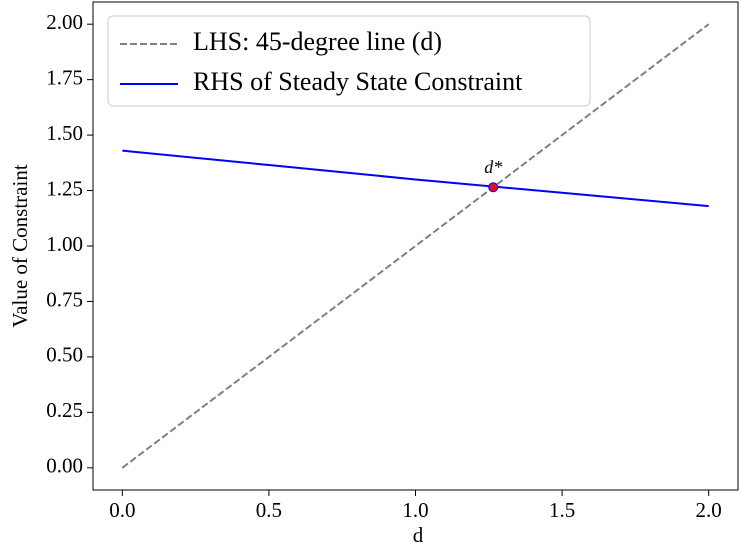  I want to click on legend-box, so click(349, 61).